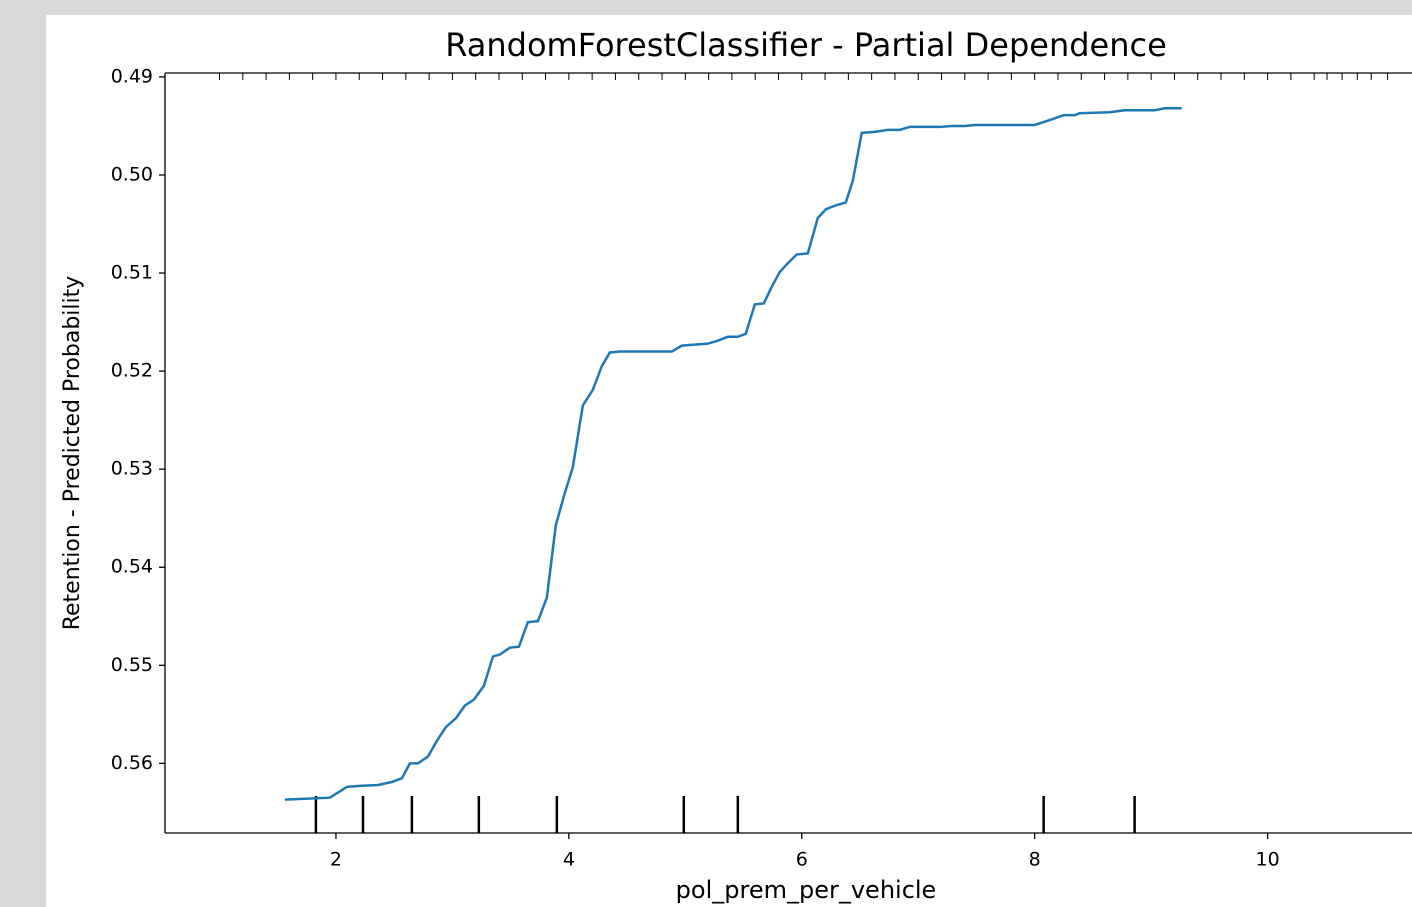 The width and height of the screenshot is (1412, 907). I want to click on y-tick-label: 0.52, so click(132, 371).